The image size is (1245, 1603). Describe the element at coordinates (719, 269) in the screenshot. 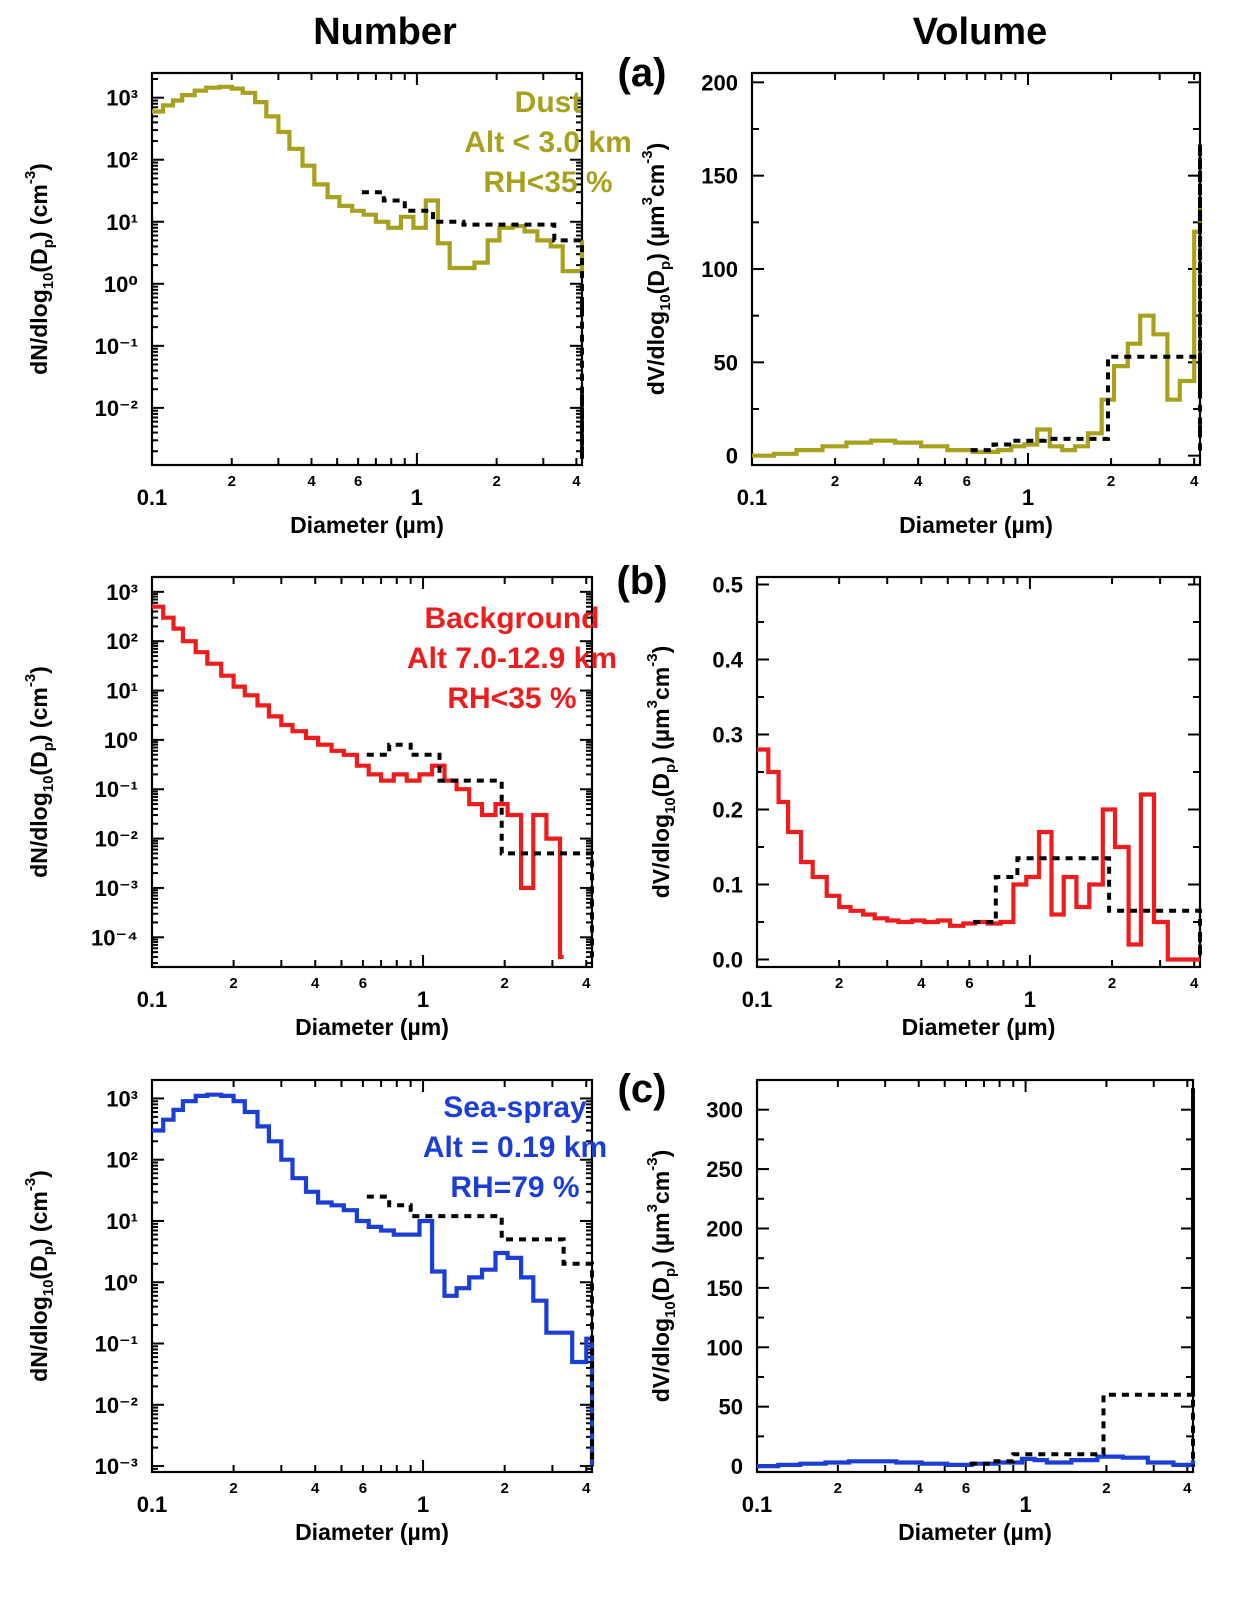

I see `y-tick-label: 100` at that location.